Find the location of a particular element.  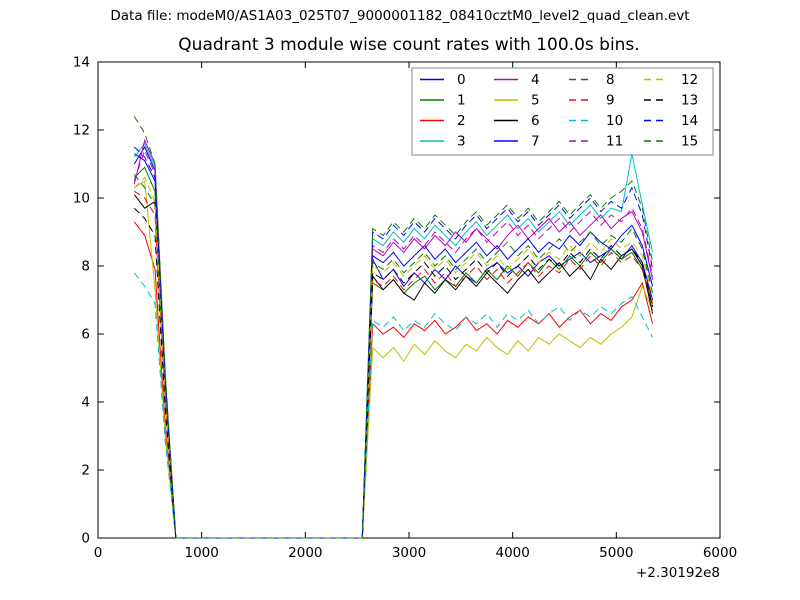

legend-label-15: 15 is located at coordinates (689, 142).